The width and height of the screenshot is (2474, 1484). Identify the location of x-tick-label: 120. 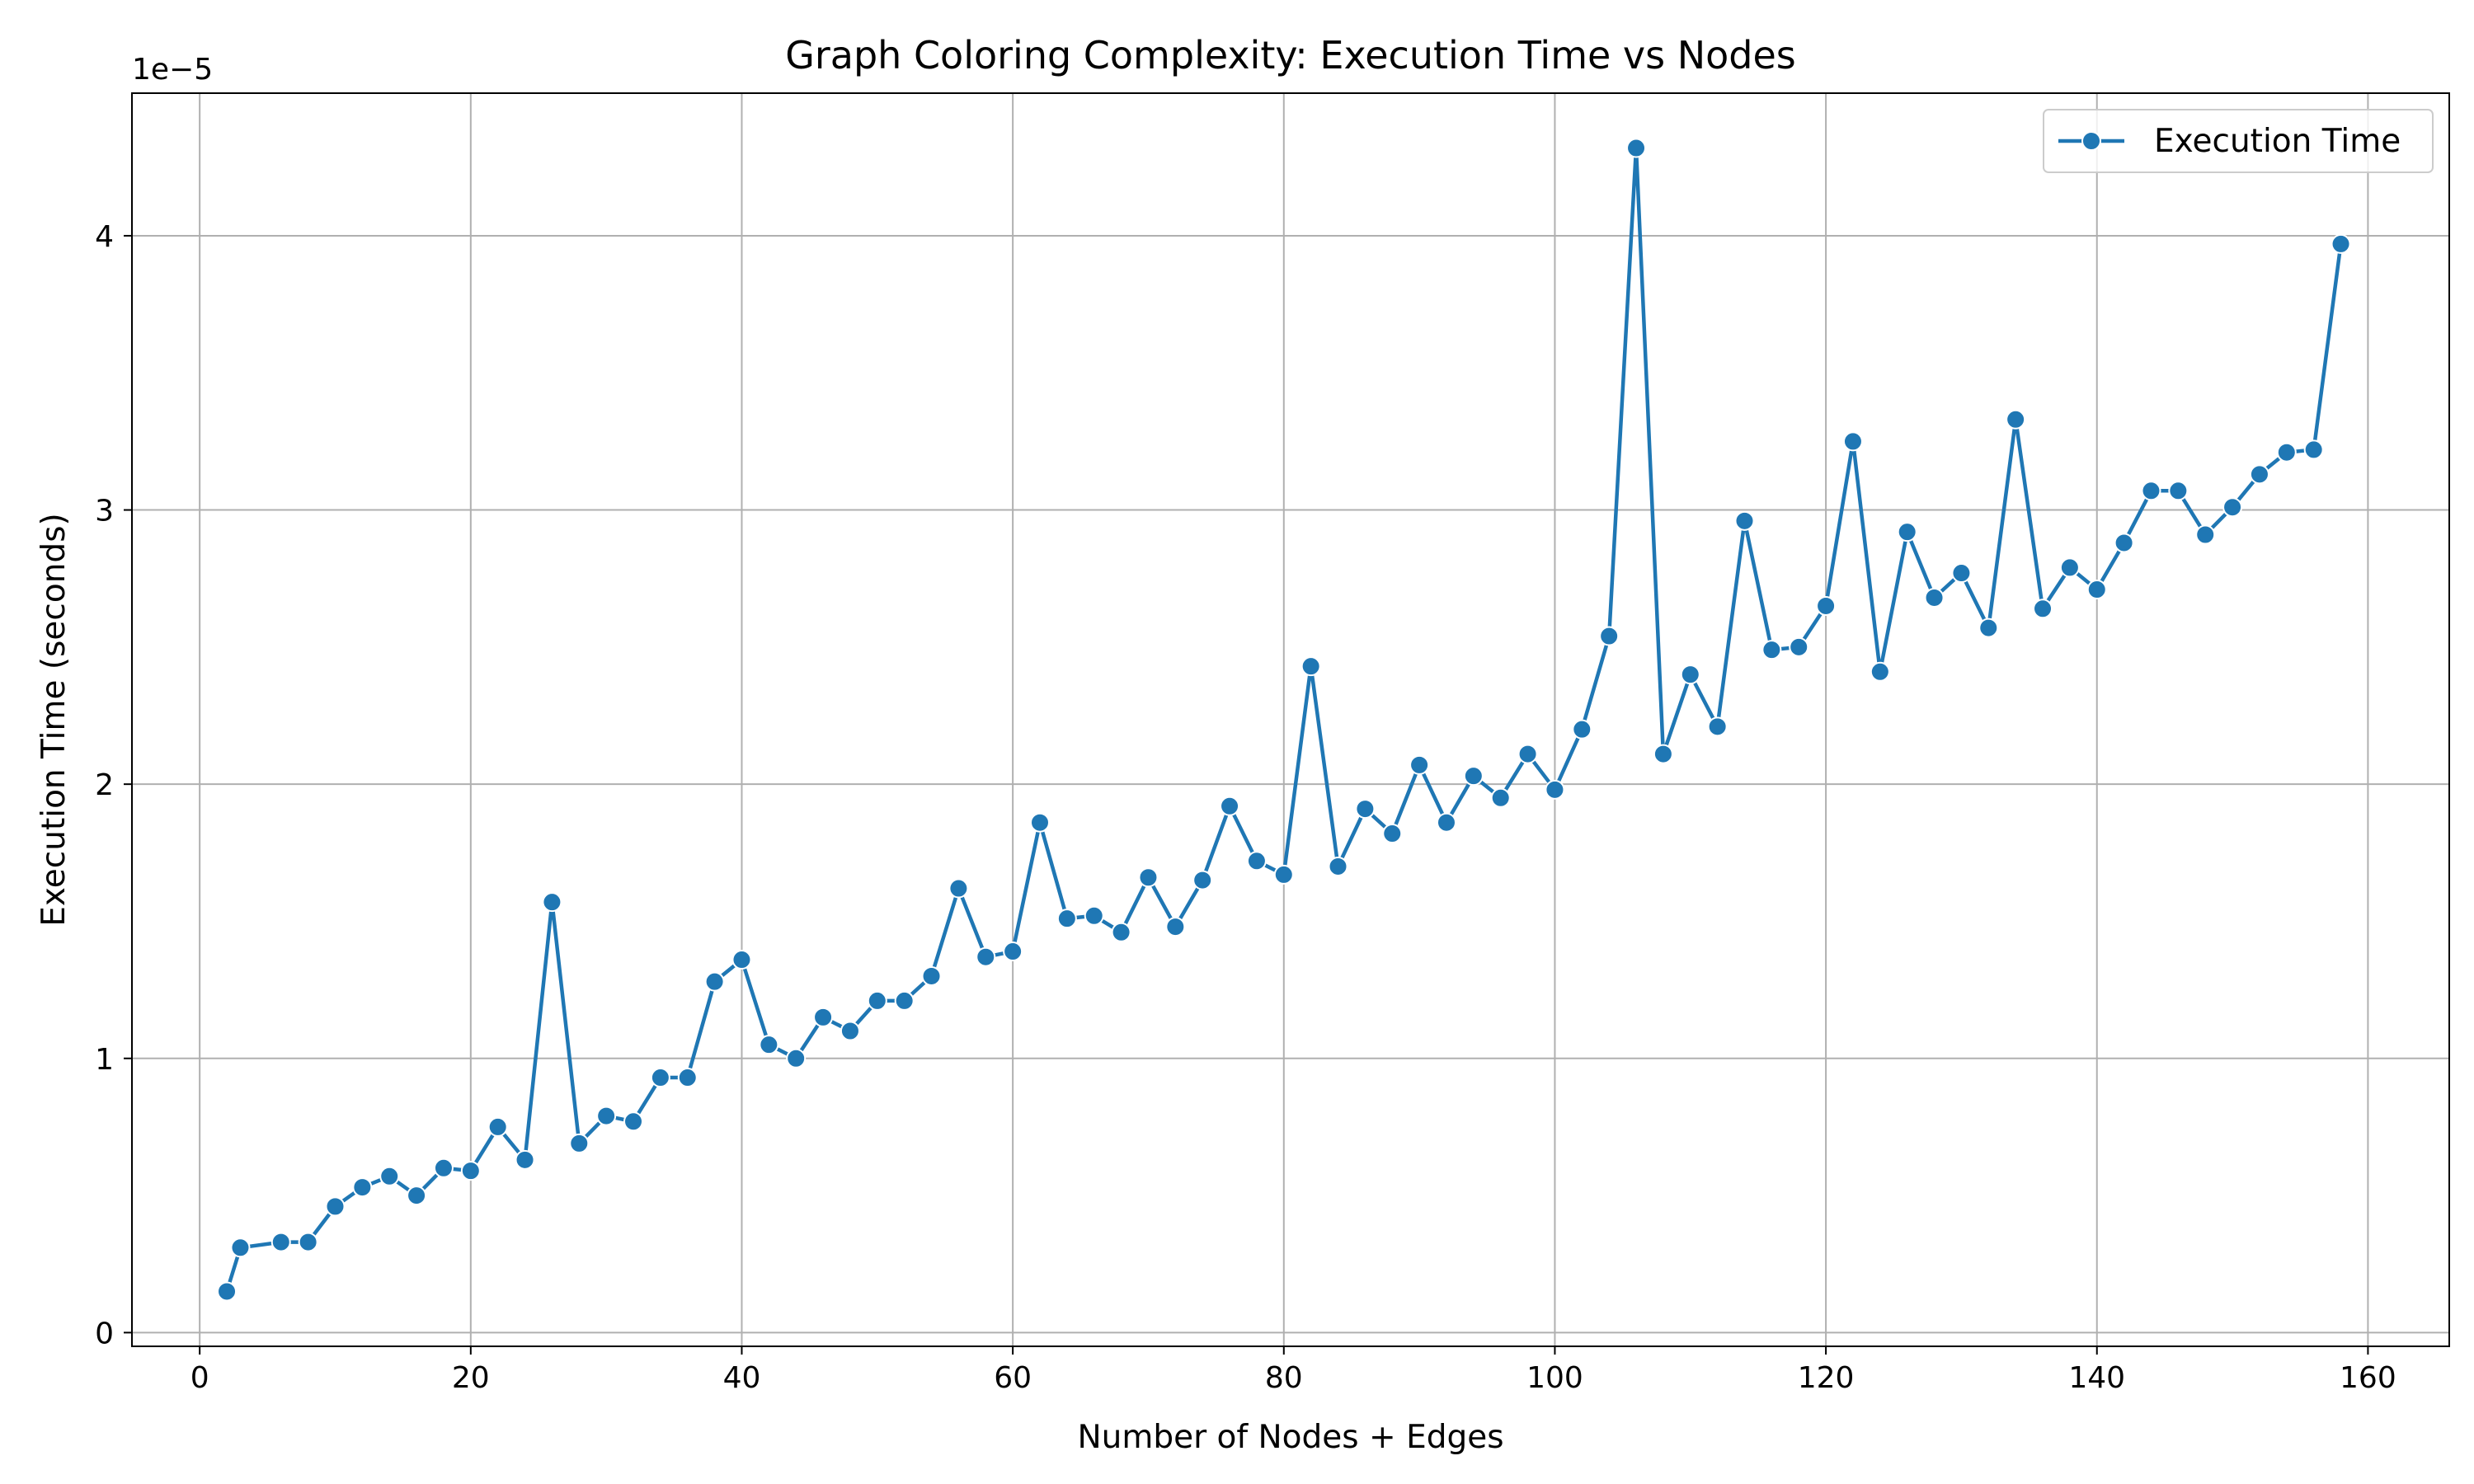
(1826, 1378).